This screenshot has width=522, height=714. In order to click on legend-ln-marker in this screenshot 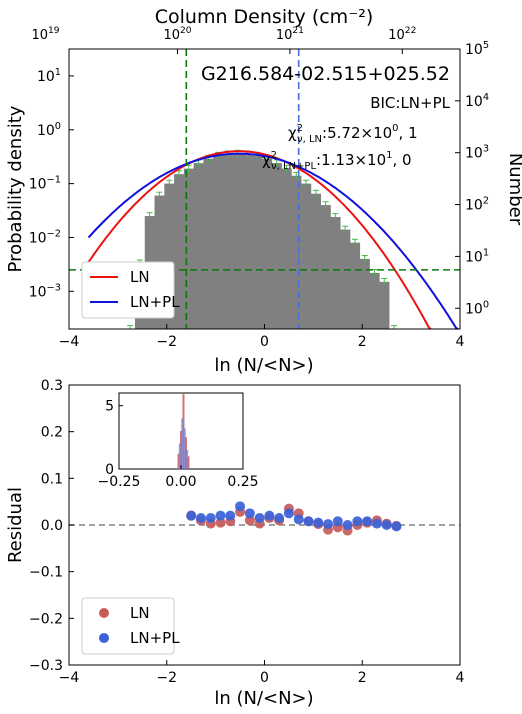, I will do `click(104, 613)`.